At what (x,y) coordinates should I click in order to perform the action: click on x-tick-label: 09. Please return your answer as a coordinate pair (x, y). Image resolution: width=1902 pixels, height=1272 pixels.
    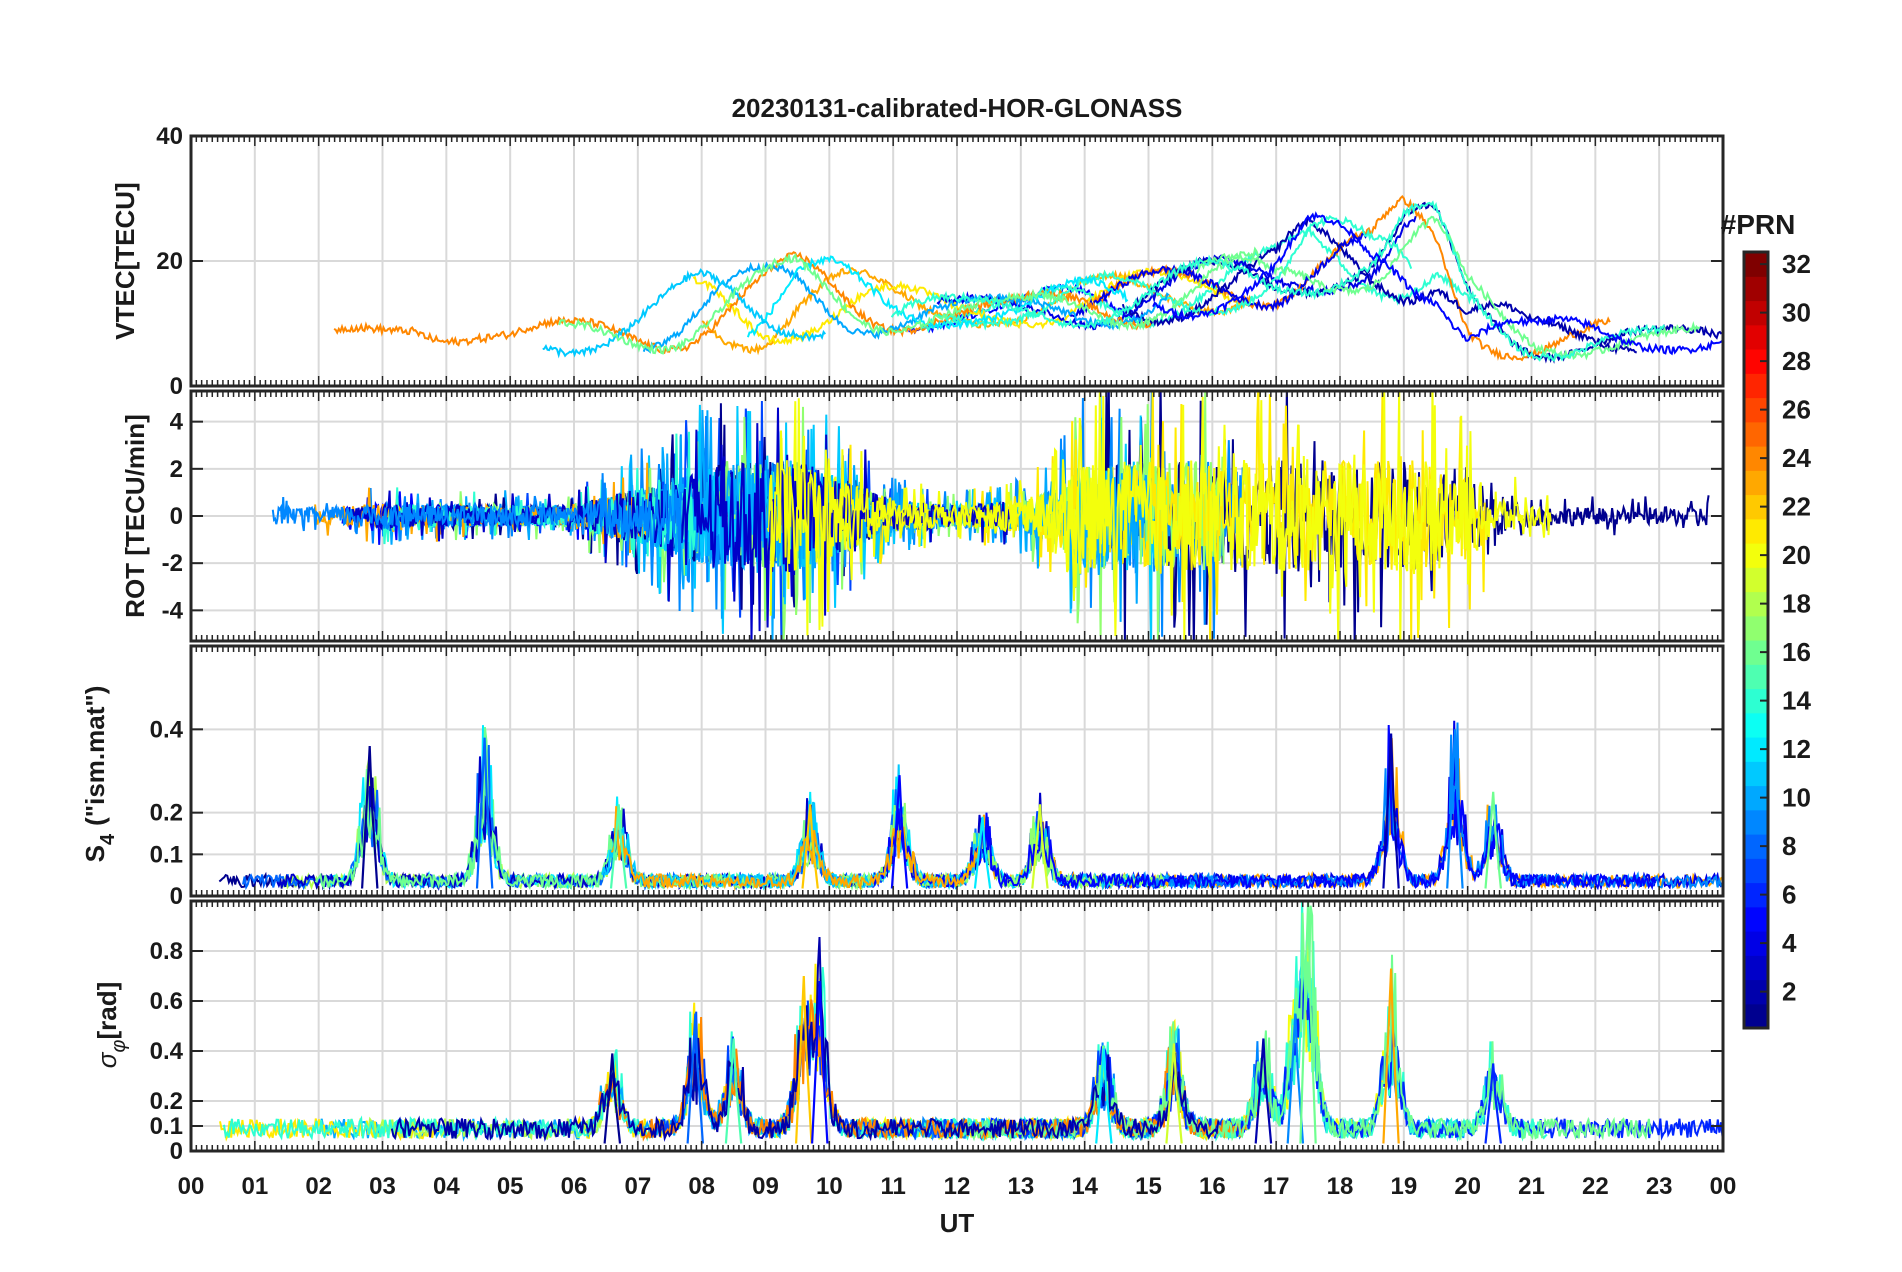
    Looking at the image, I should click on (765, 1186).